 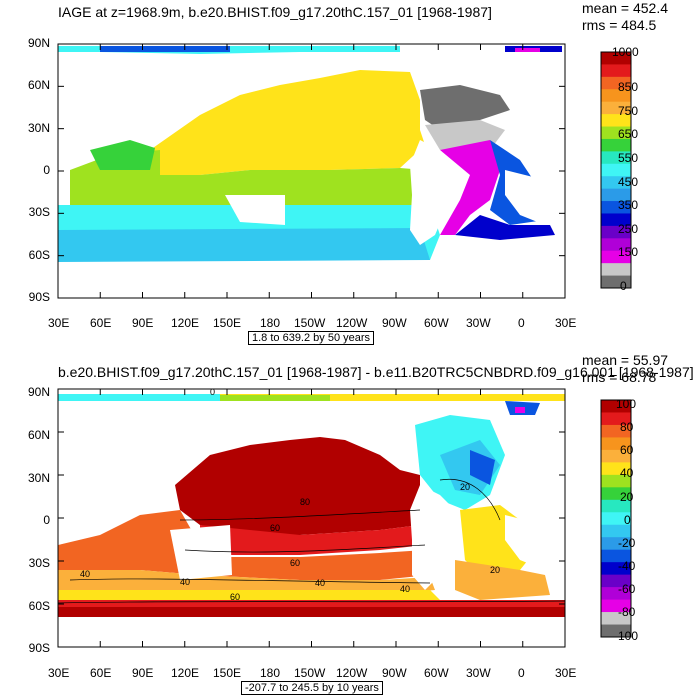 What do you see at coordinates (244, 245) in the screenshot?
I see `southern-lightblue` at bounding box center [244, 245].